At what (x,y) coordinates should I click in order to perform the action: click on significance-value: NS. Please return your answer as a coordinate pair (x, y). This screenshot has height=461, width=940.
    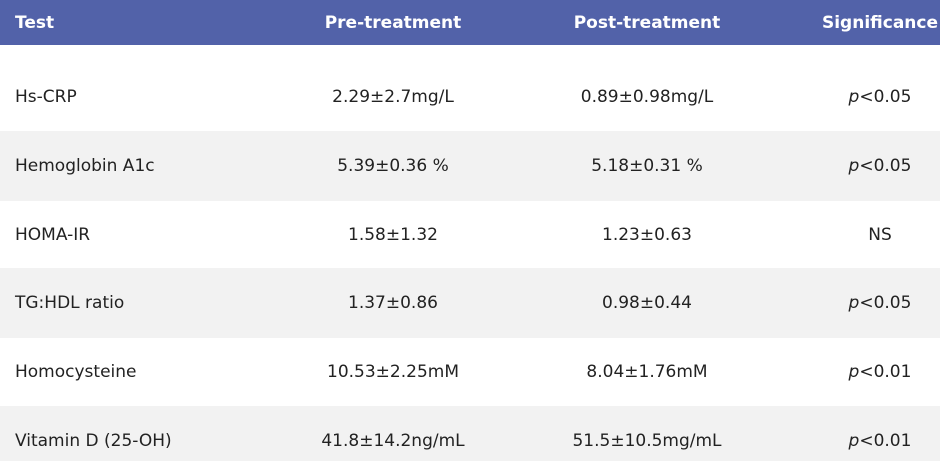
    Looking at the image, I should click on (880, 234).